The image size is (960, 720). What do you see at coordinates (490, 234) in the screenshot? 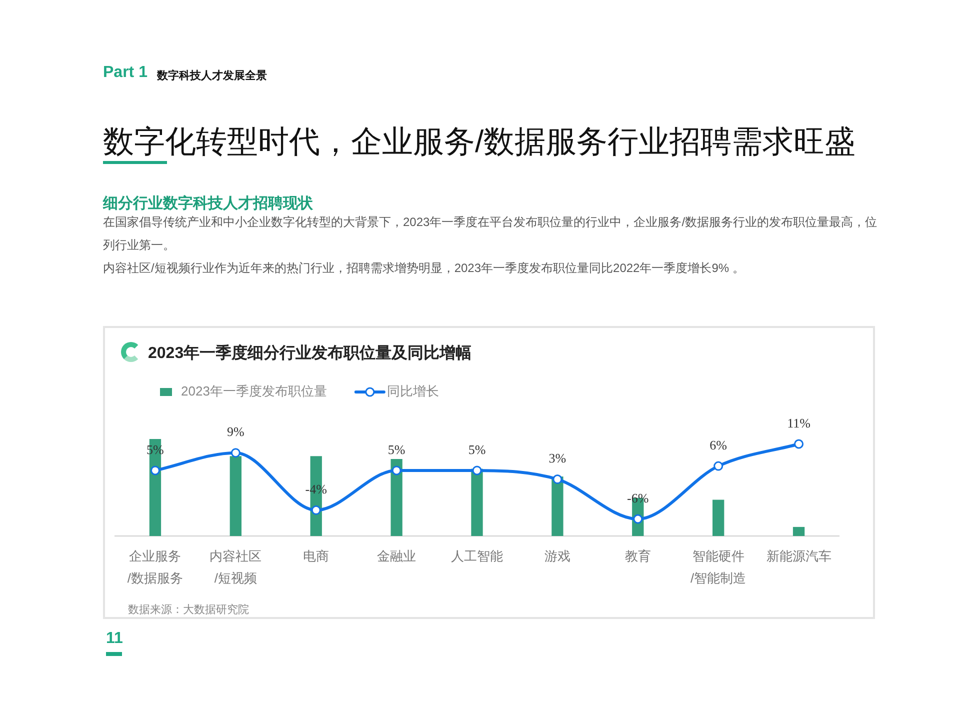
I see `text: 在国家倡导传统产业和中小企业数字化转型的大背景下，2023年一季度在平台发布职位量的行业中，企业服务/数据服务行业的发布职位量最高，位列行业第一。` at bounding box center [490, 234].